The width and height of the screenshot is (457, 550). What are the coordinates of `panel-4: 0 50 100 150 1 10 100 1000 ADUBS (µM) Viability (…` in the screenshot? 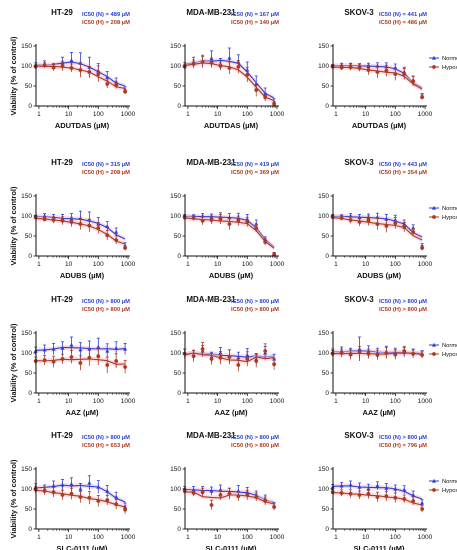 It's located at (72, 219).